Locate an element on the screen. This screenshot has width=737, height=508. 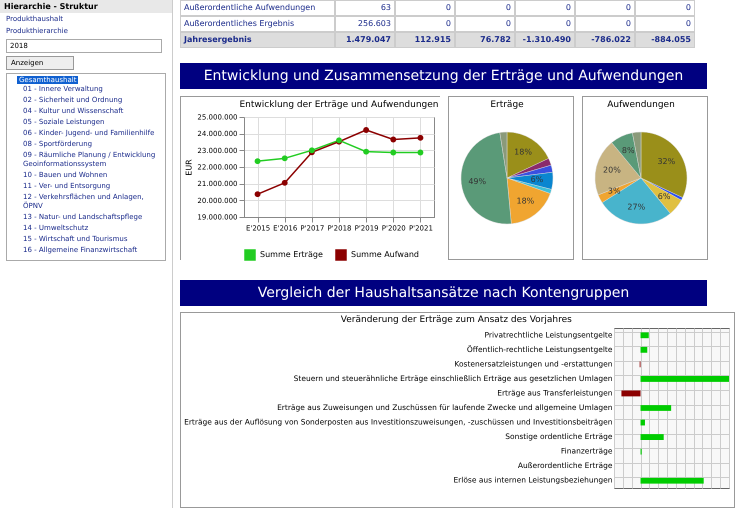
text: -884.055 is located at coordinates (665, 40).